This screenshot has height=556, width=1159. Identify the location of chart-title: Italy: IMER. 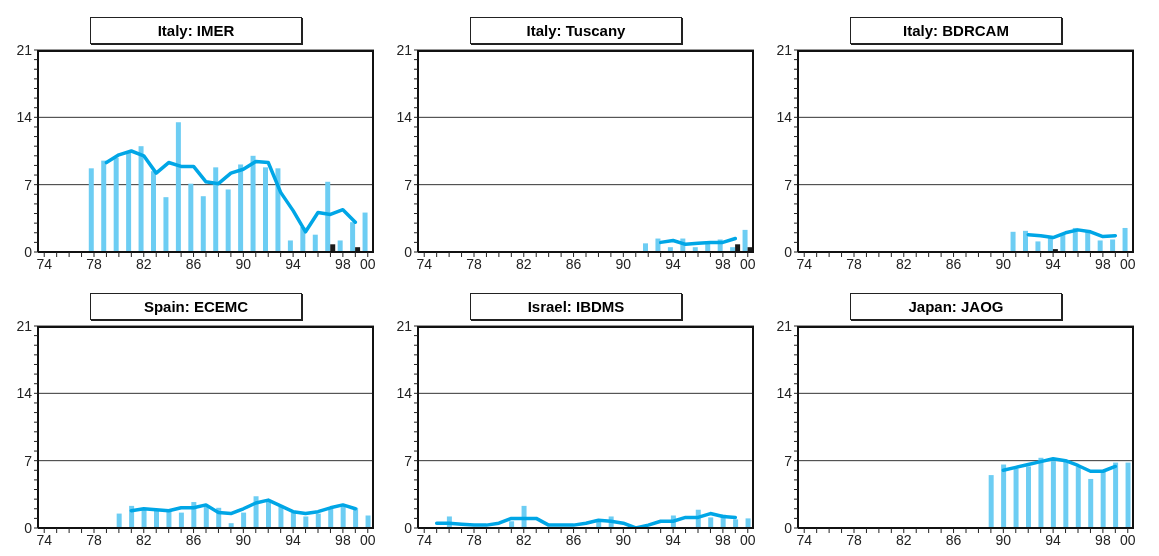
(196, 30).